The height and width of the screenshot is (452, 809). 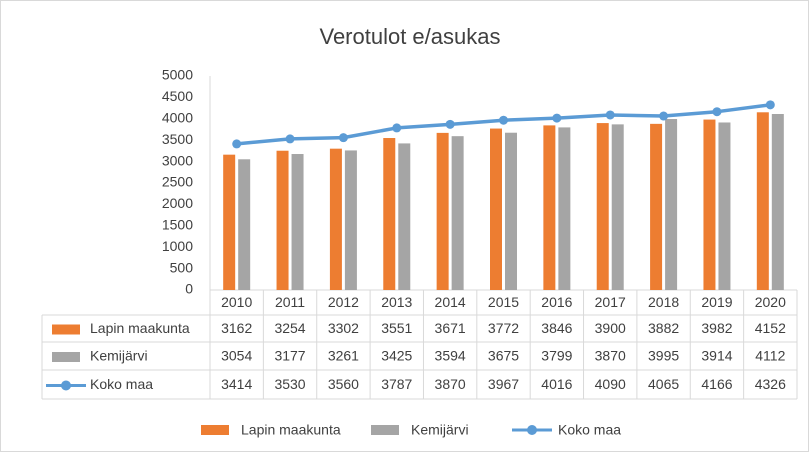 What do you see at coordinates (290, 302) in the screenshot?
I see `x-tick-label: 2011` at bounding box center [290, 302].